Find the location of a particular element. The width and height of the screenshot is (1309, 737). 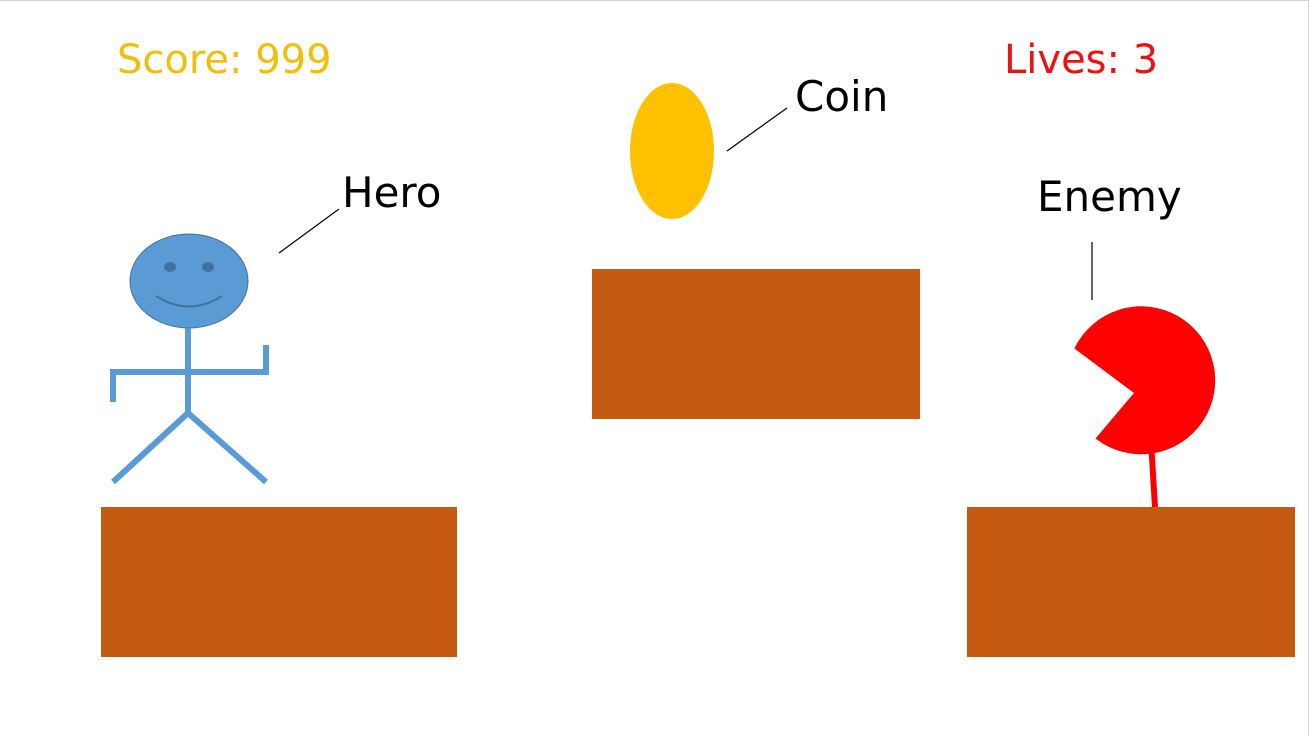

hero-left-eye is located at coordinates (170, 267).